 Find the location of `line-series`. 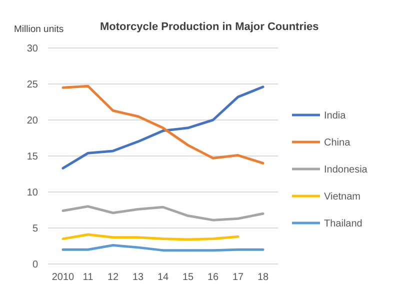

line-series is located at coordinates (163, 213).